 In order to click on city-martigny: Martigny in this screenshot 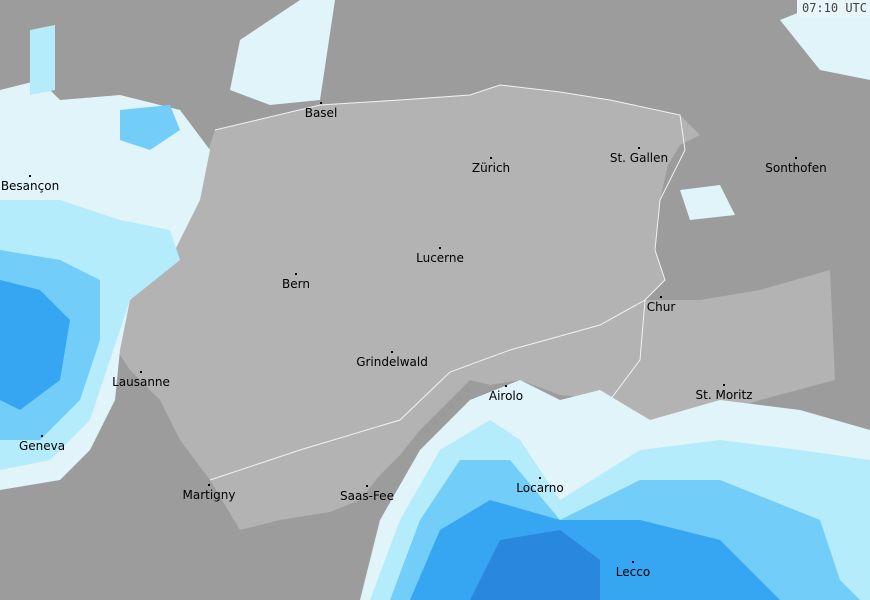, I will do `click(209, 493)`.